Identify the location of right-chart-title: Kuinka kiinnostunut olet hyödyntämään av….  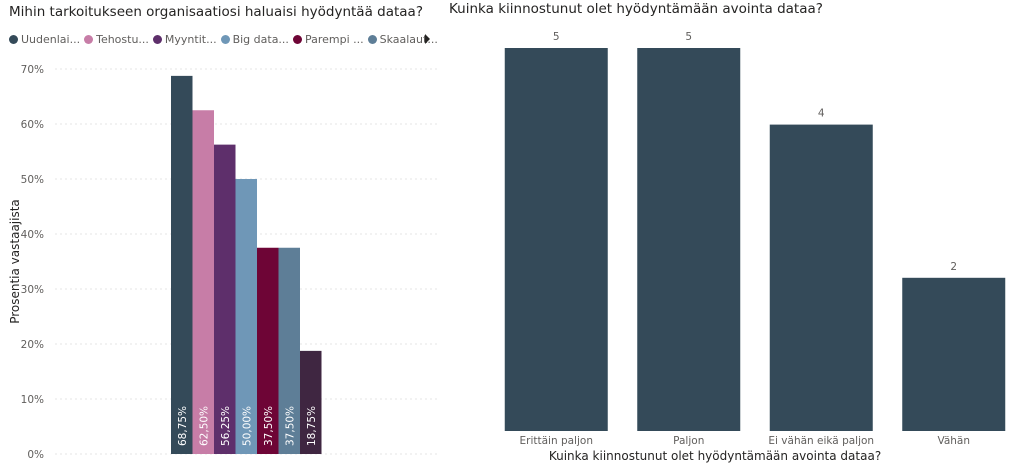
(636, 9).